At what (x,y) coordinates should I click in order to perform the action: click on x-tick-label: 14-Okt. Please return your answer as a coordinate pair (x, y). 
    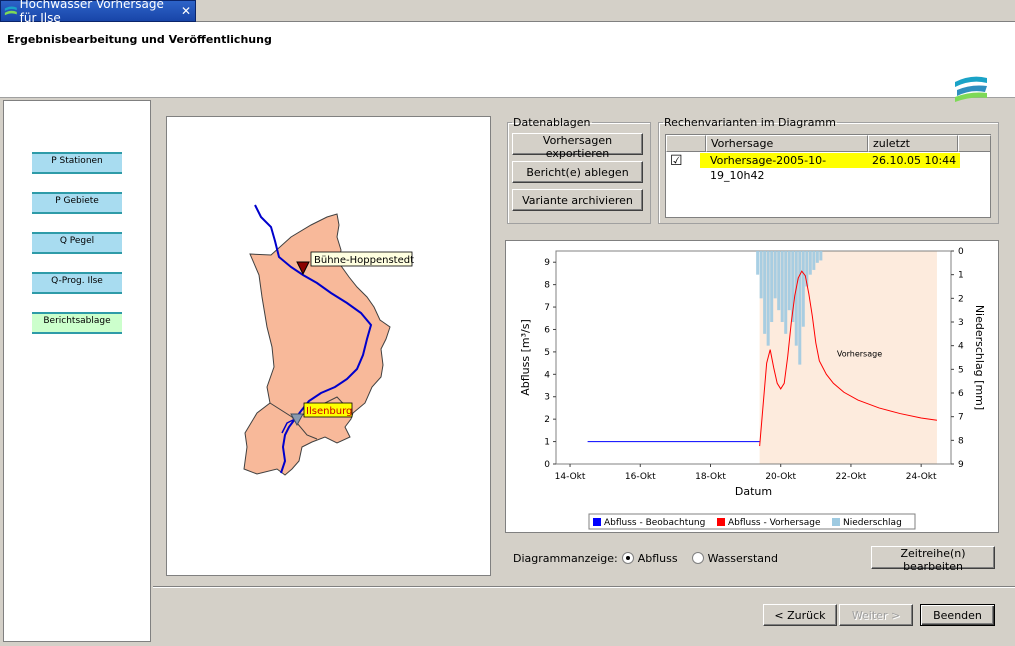
    Looking at the image, I should click on (570, 477).